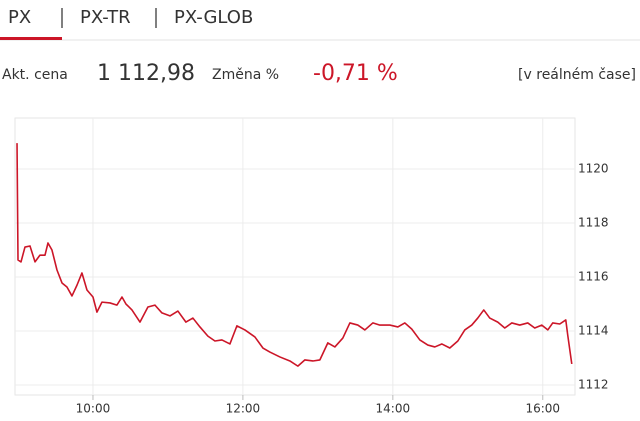 The width and height of the screenshot is (640, 421). I want to click on realtime-note: [v reálném čase], so click(577, 75).